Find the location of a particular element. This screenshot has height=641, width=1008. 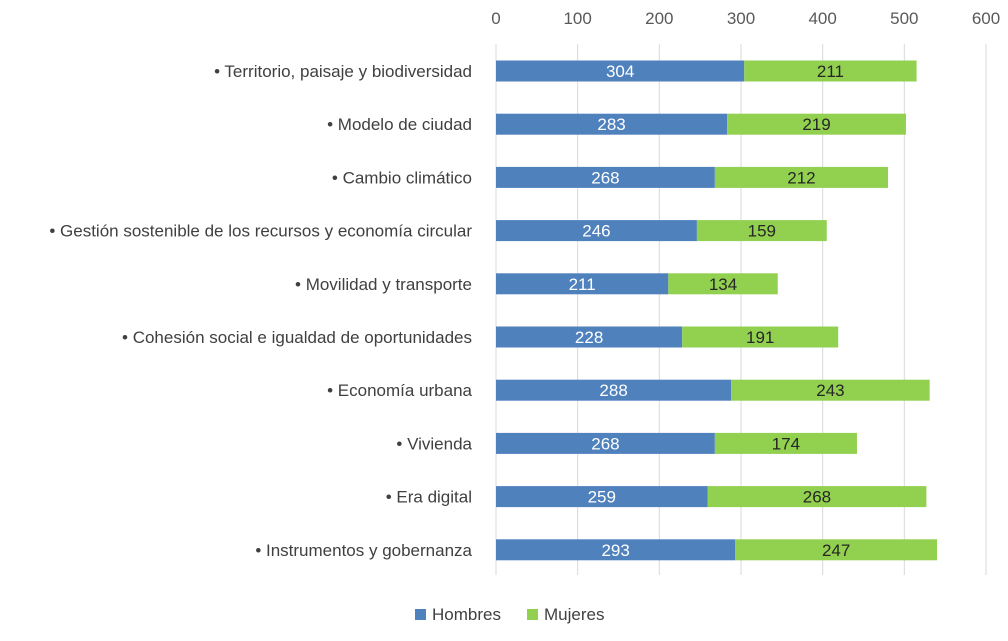

data-label-mujeres: 219 is located at coordinates (816, 124).